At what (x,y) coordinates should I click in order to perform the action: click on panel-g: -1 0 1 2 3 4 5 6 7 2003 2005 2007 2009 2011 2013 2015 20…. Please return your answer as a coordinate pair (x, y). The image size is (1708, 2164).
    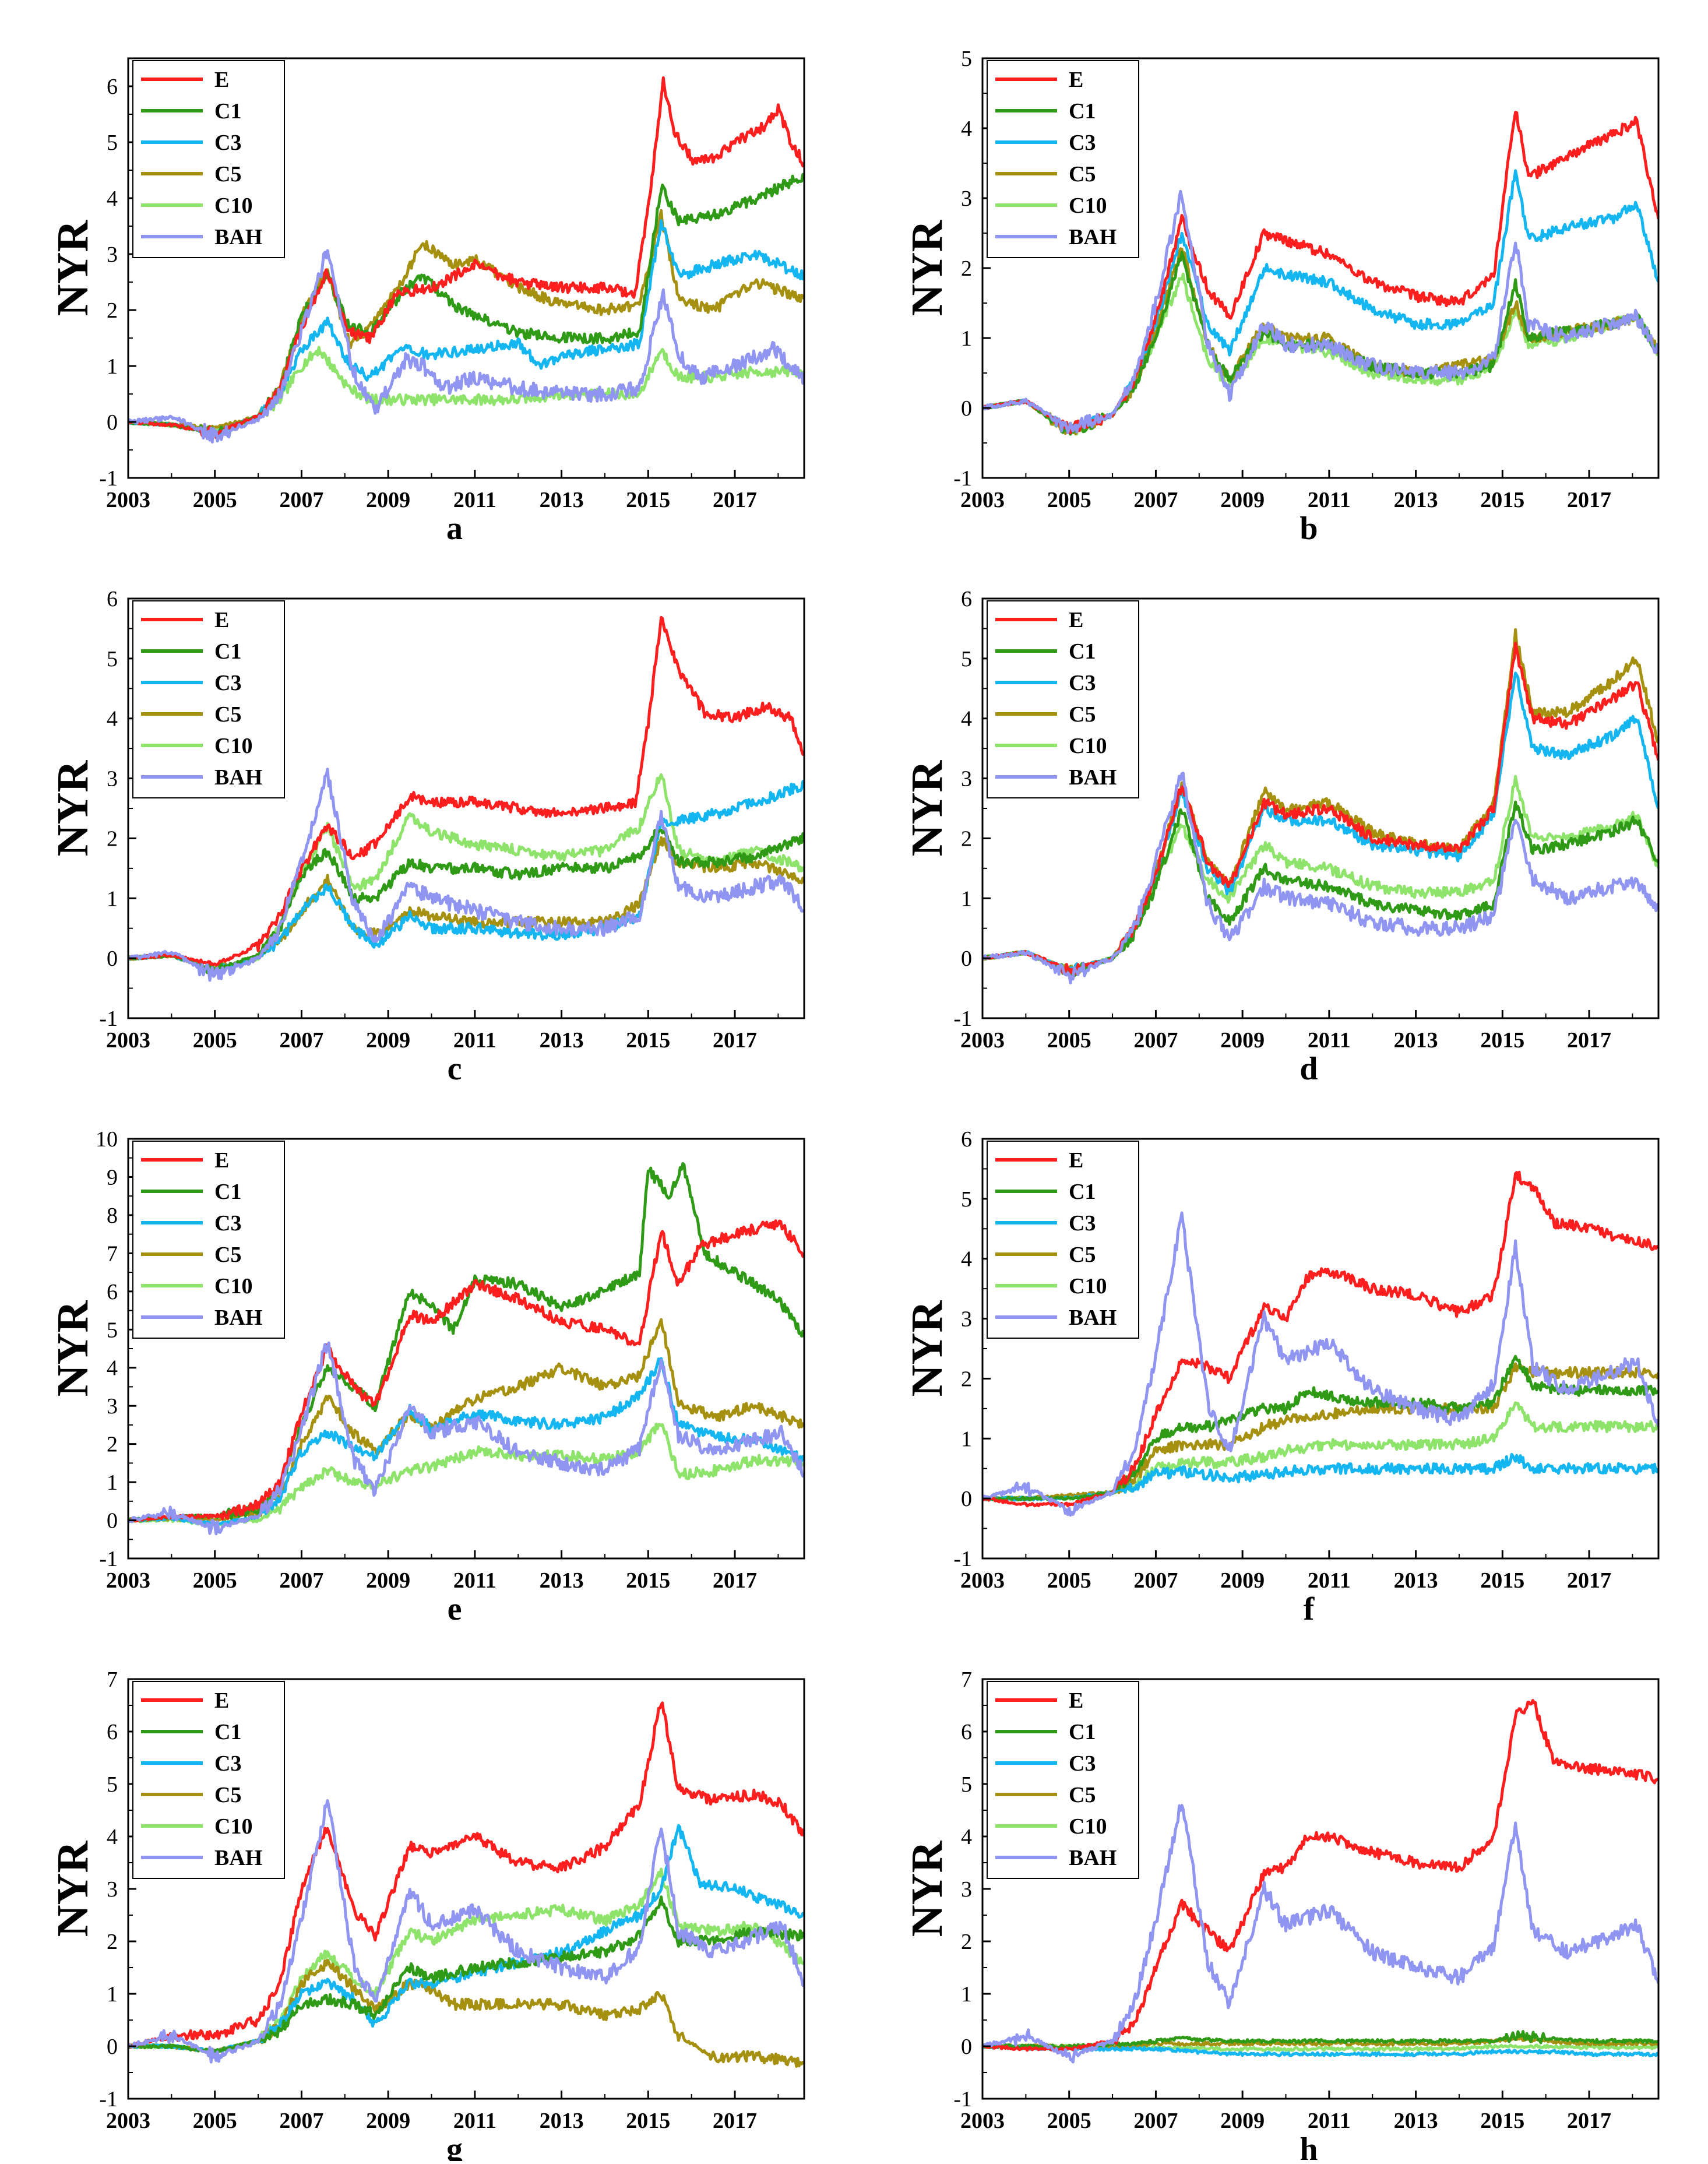
    Looking at the image, I should click on (427, 1892).